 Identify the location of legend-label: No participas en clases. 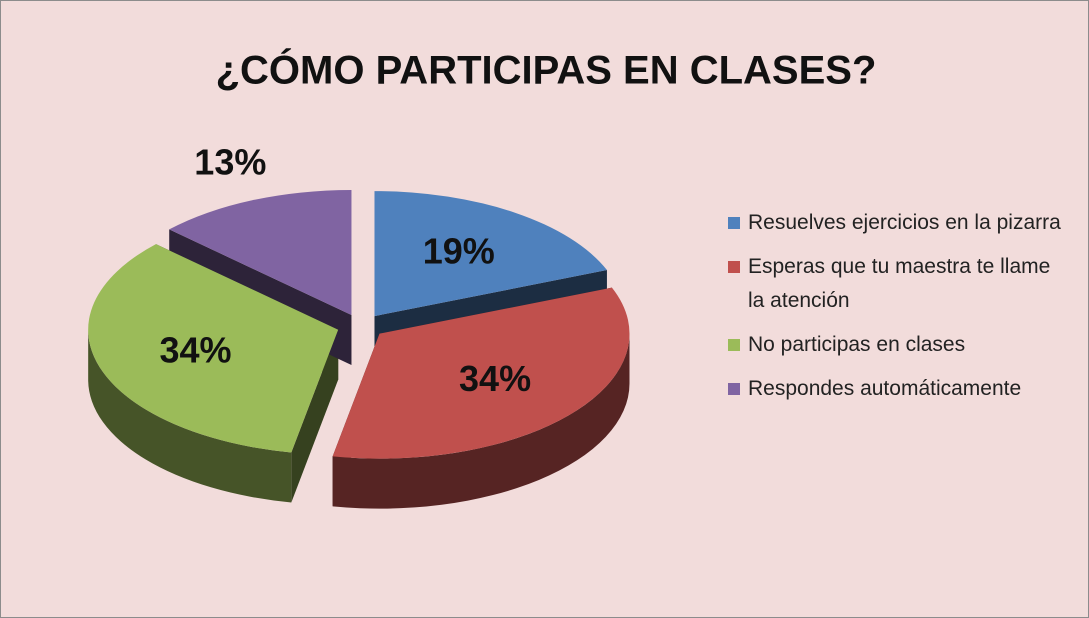
(857, 344).